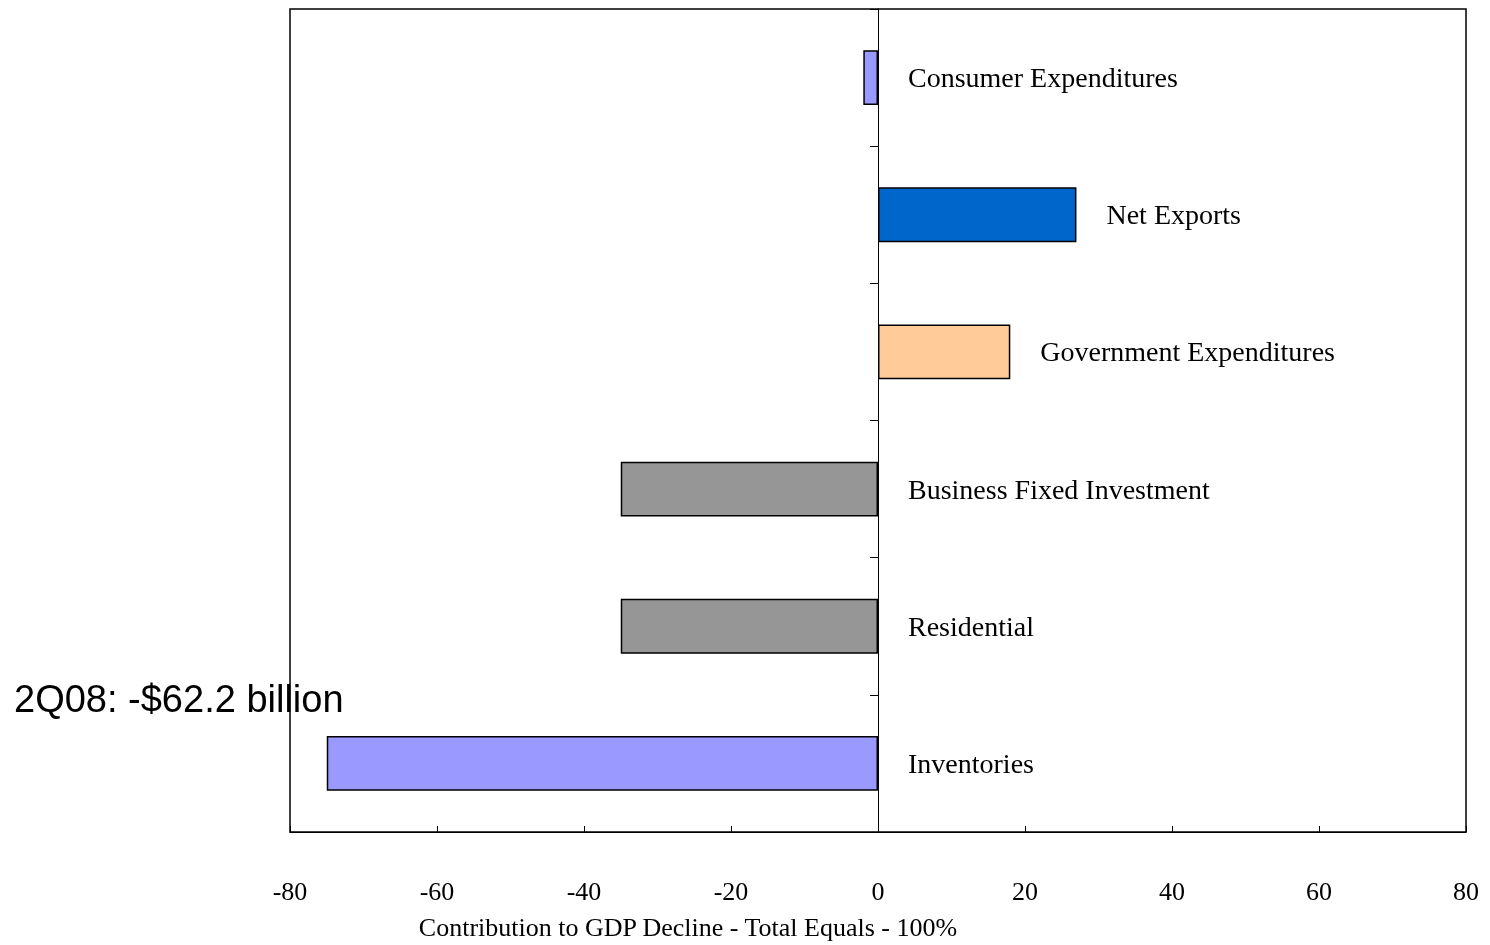  What do you see at coordinates (1466, 891) in the screenshot?
I see `x-tick-label: 80` at bounding box center [1466, 891].